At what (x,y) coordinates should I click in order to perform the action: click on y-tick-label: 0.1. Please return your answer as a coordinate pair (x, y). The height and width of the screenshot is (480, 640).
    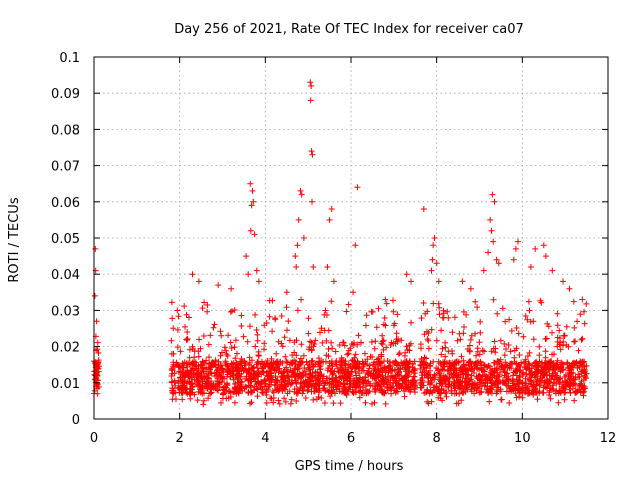
    Looking at the image, I should click on (69, 58).